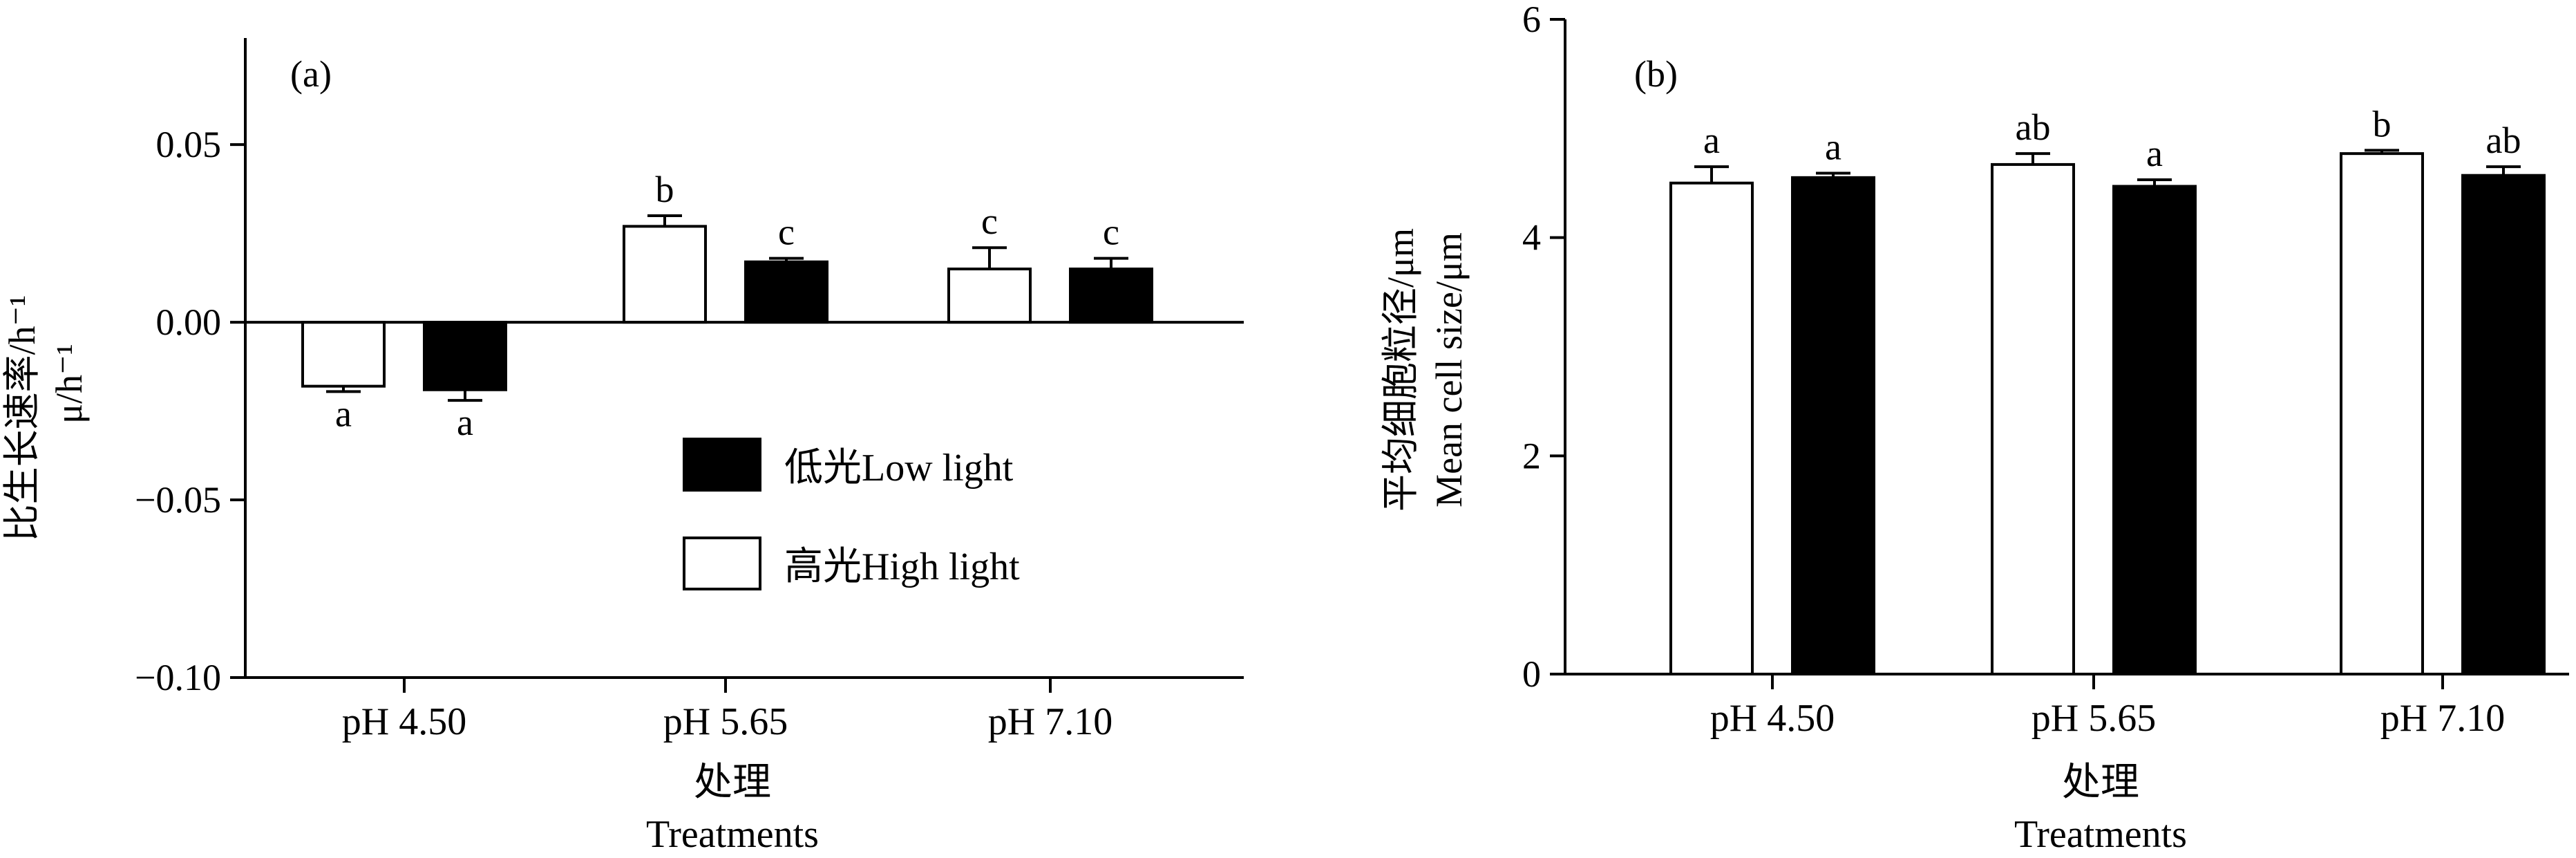  Describe the element at coordinates (2112, 138) in the screenshot. I see `panel-b-significance-letters: a ab b a a ab` at that location.